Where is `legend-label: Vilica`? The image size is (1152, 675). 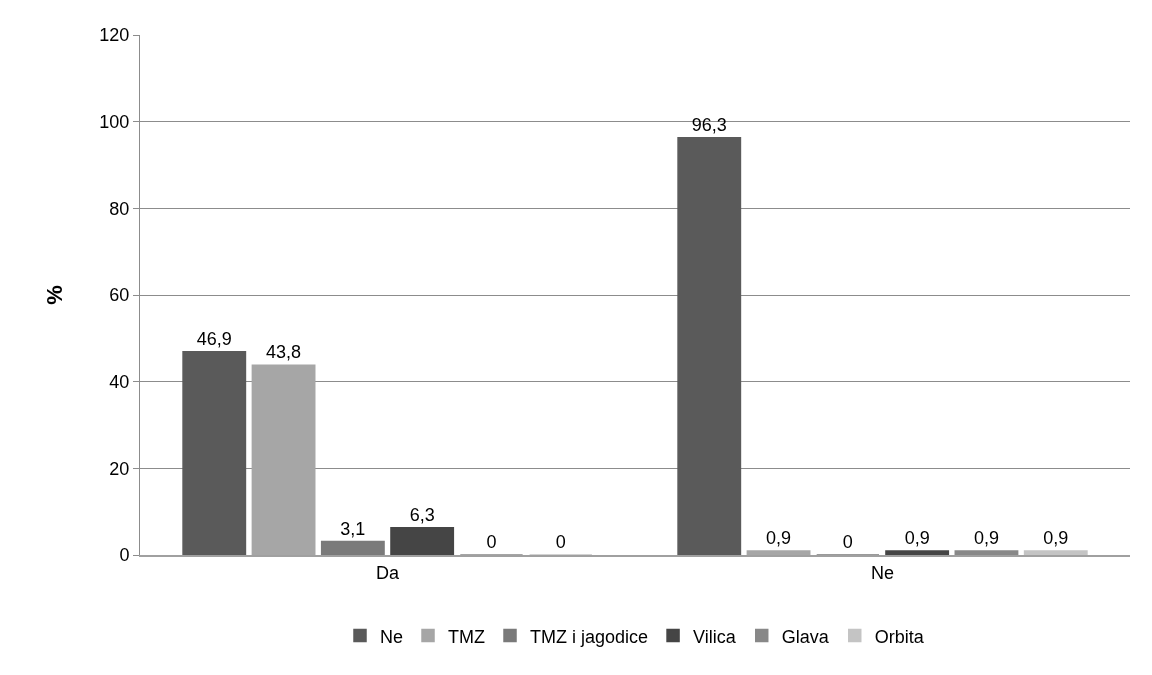
legend-label: Vilica is located at coordinates (715, 636).